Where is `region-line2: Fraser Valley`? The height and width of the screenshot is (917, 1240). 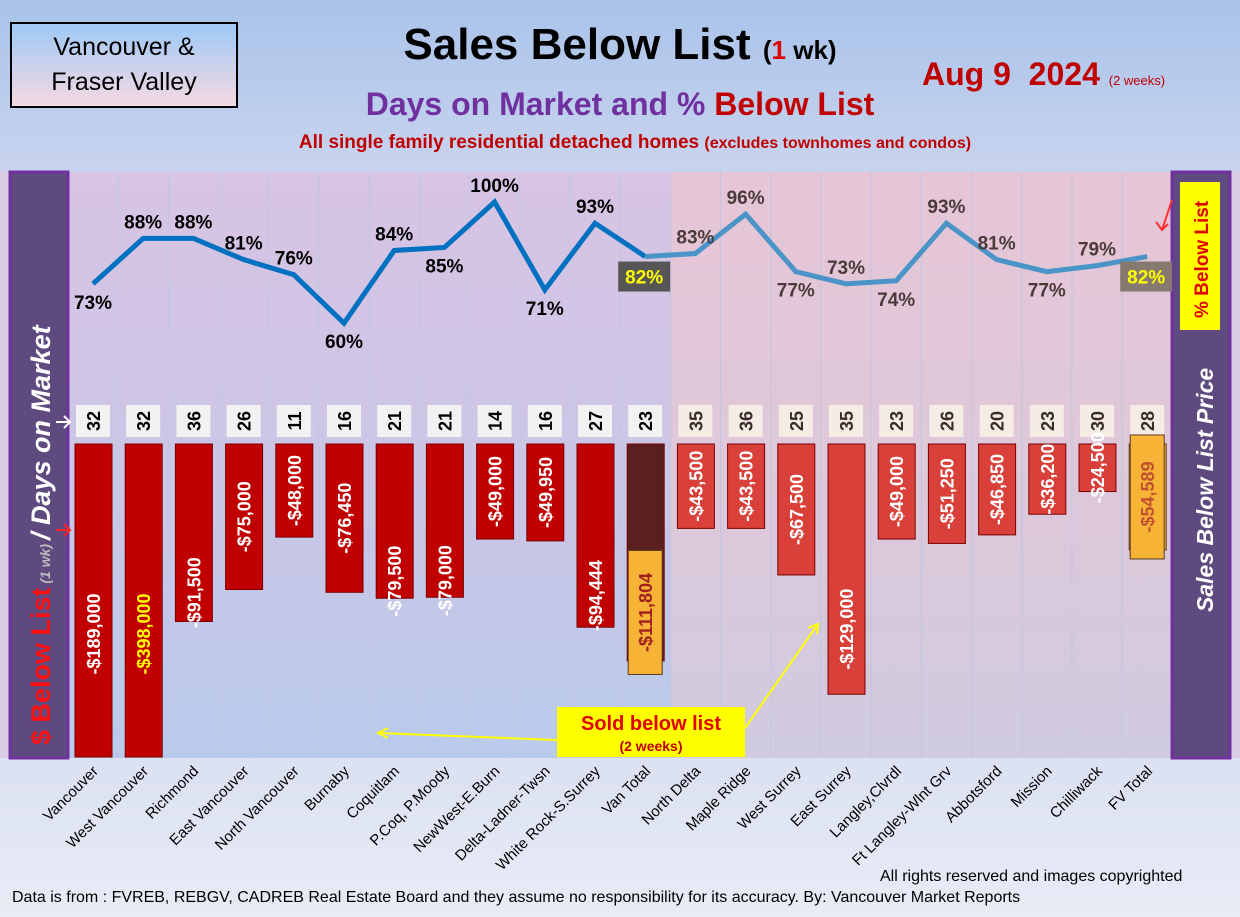 region-line2: Fraser Valley is located at coordinates (124, 82).